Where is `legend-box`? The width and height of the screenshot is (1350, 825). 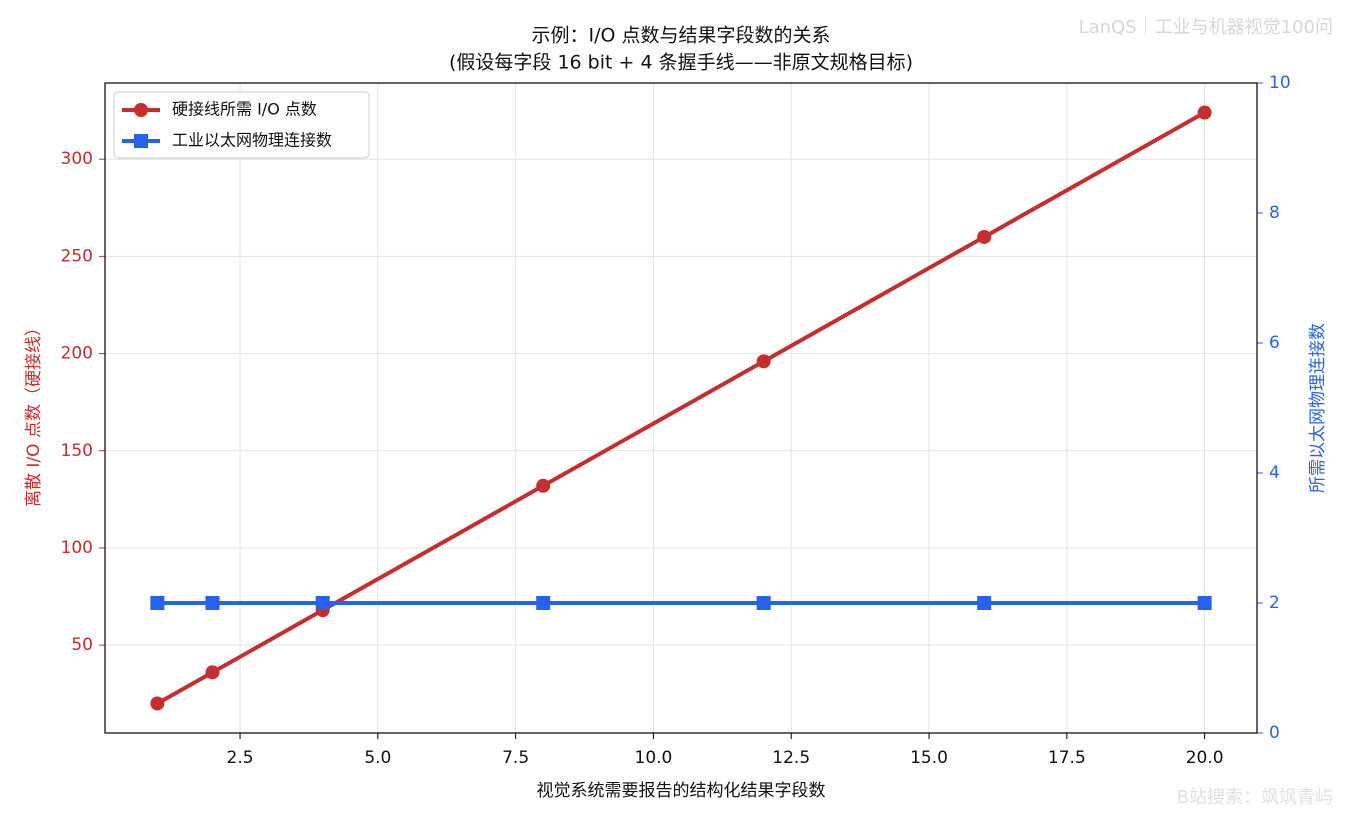 legend-box is located at coordinates (241, 125).